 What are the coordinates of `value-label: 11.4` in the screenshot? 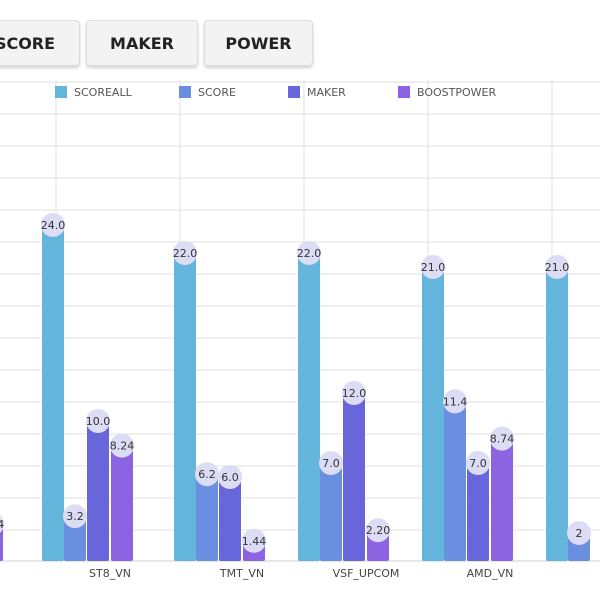 It's located at (455, 401).